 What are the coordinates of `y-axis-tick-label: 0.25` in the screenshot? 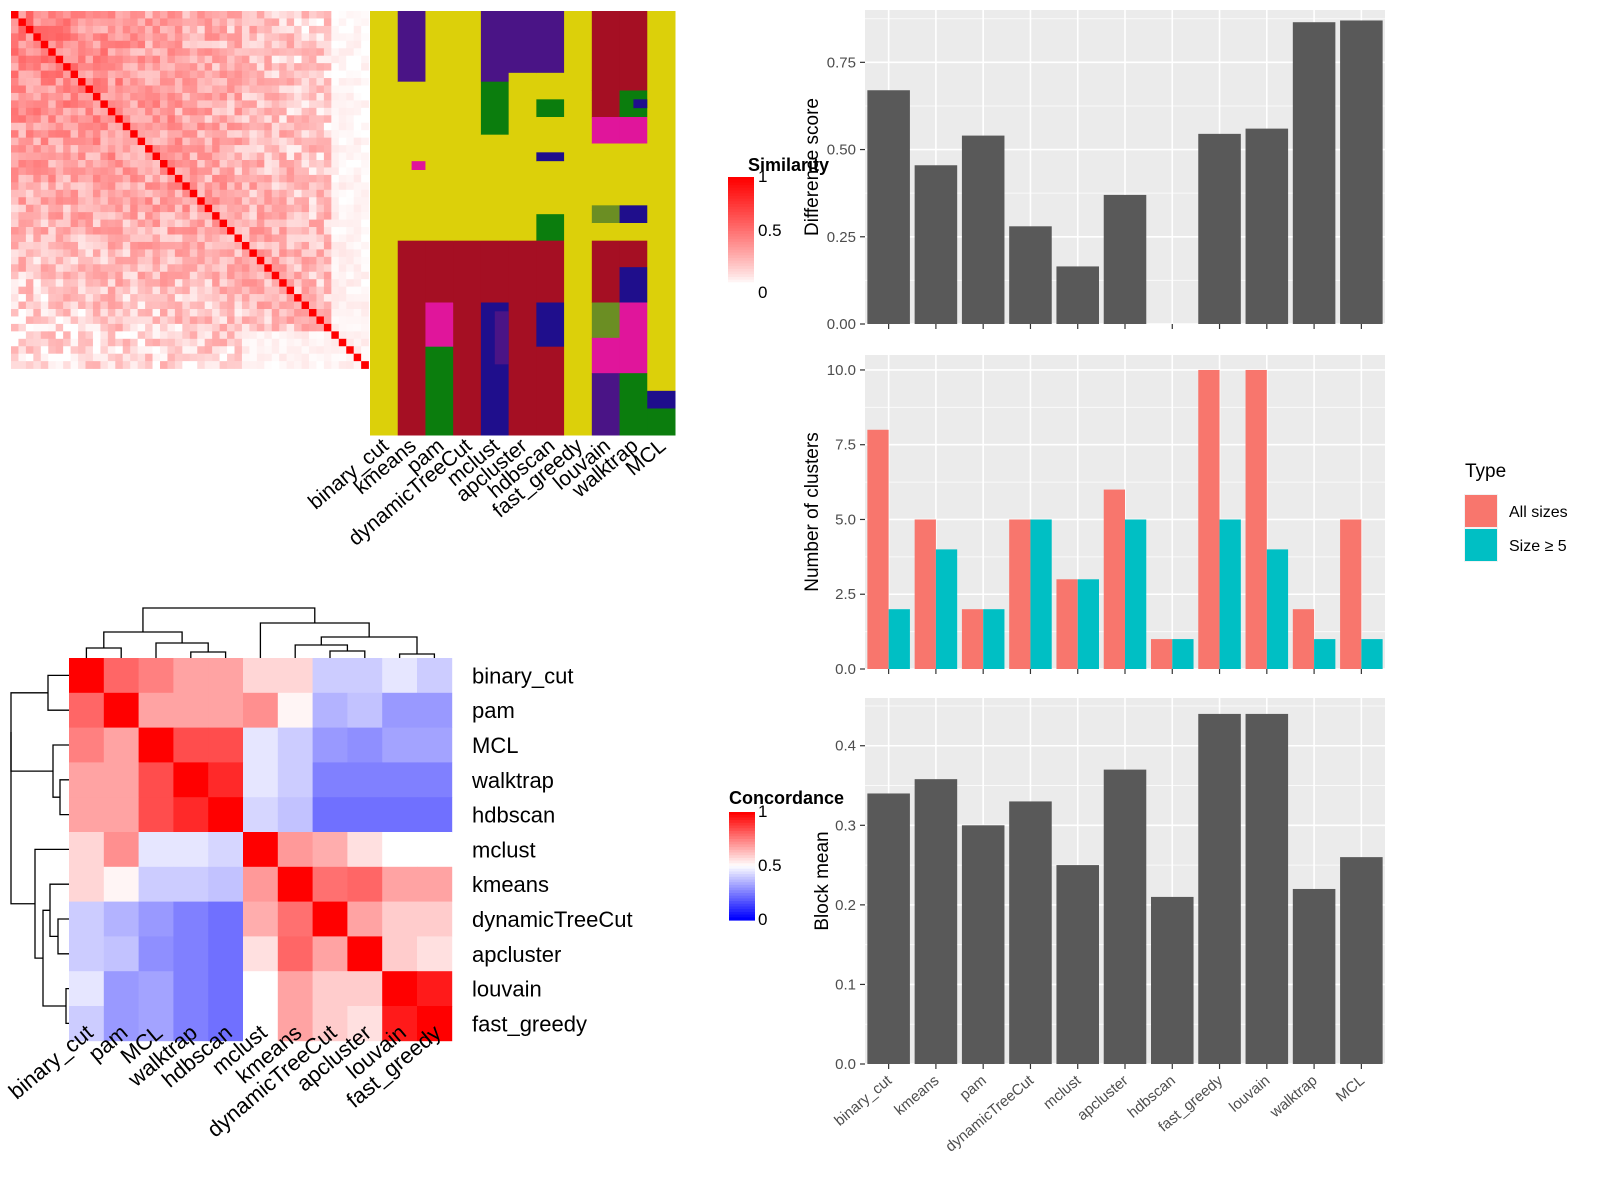 It's located at (841, 237).